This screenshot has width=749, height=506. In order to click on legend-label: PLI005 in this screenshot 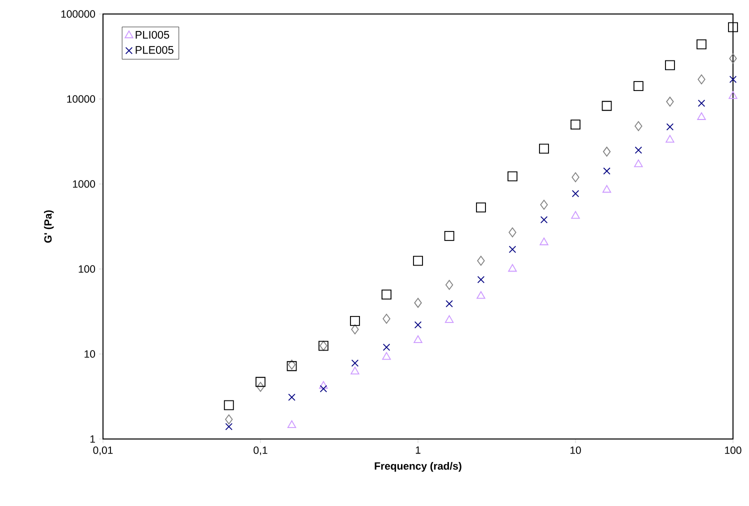, I will do `click(153, 34)`.